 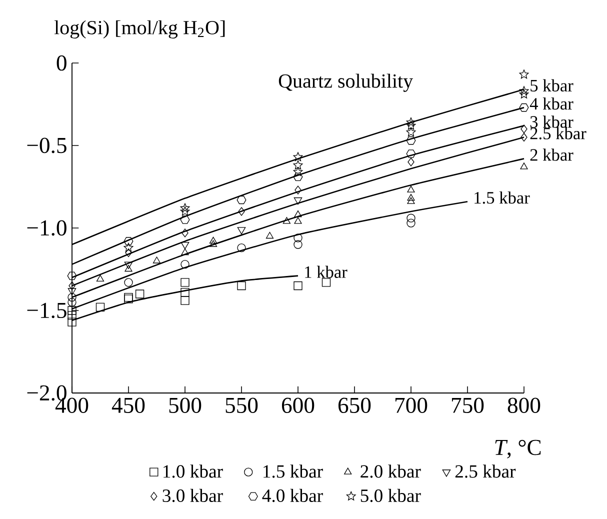 I want to click on legend-label: 4.0 kbar, so click(x=292, y=495).